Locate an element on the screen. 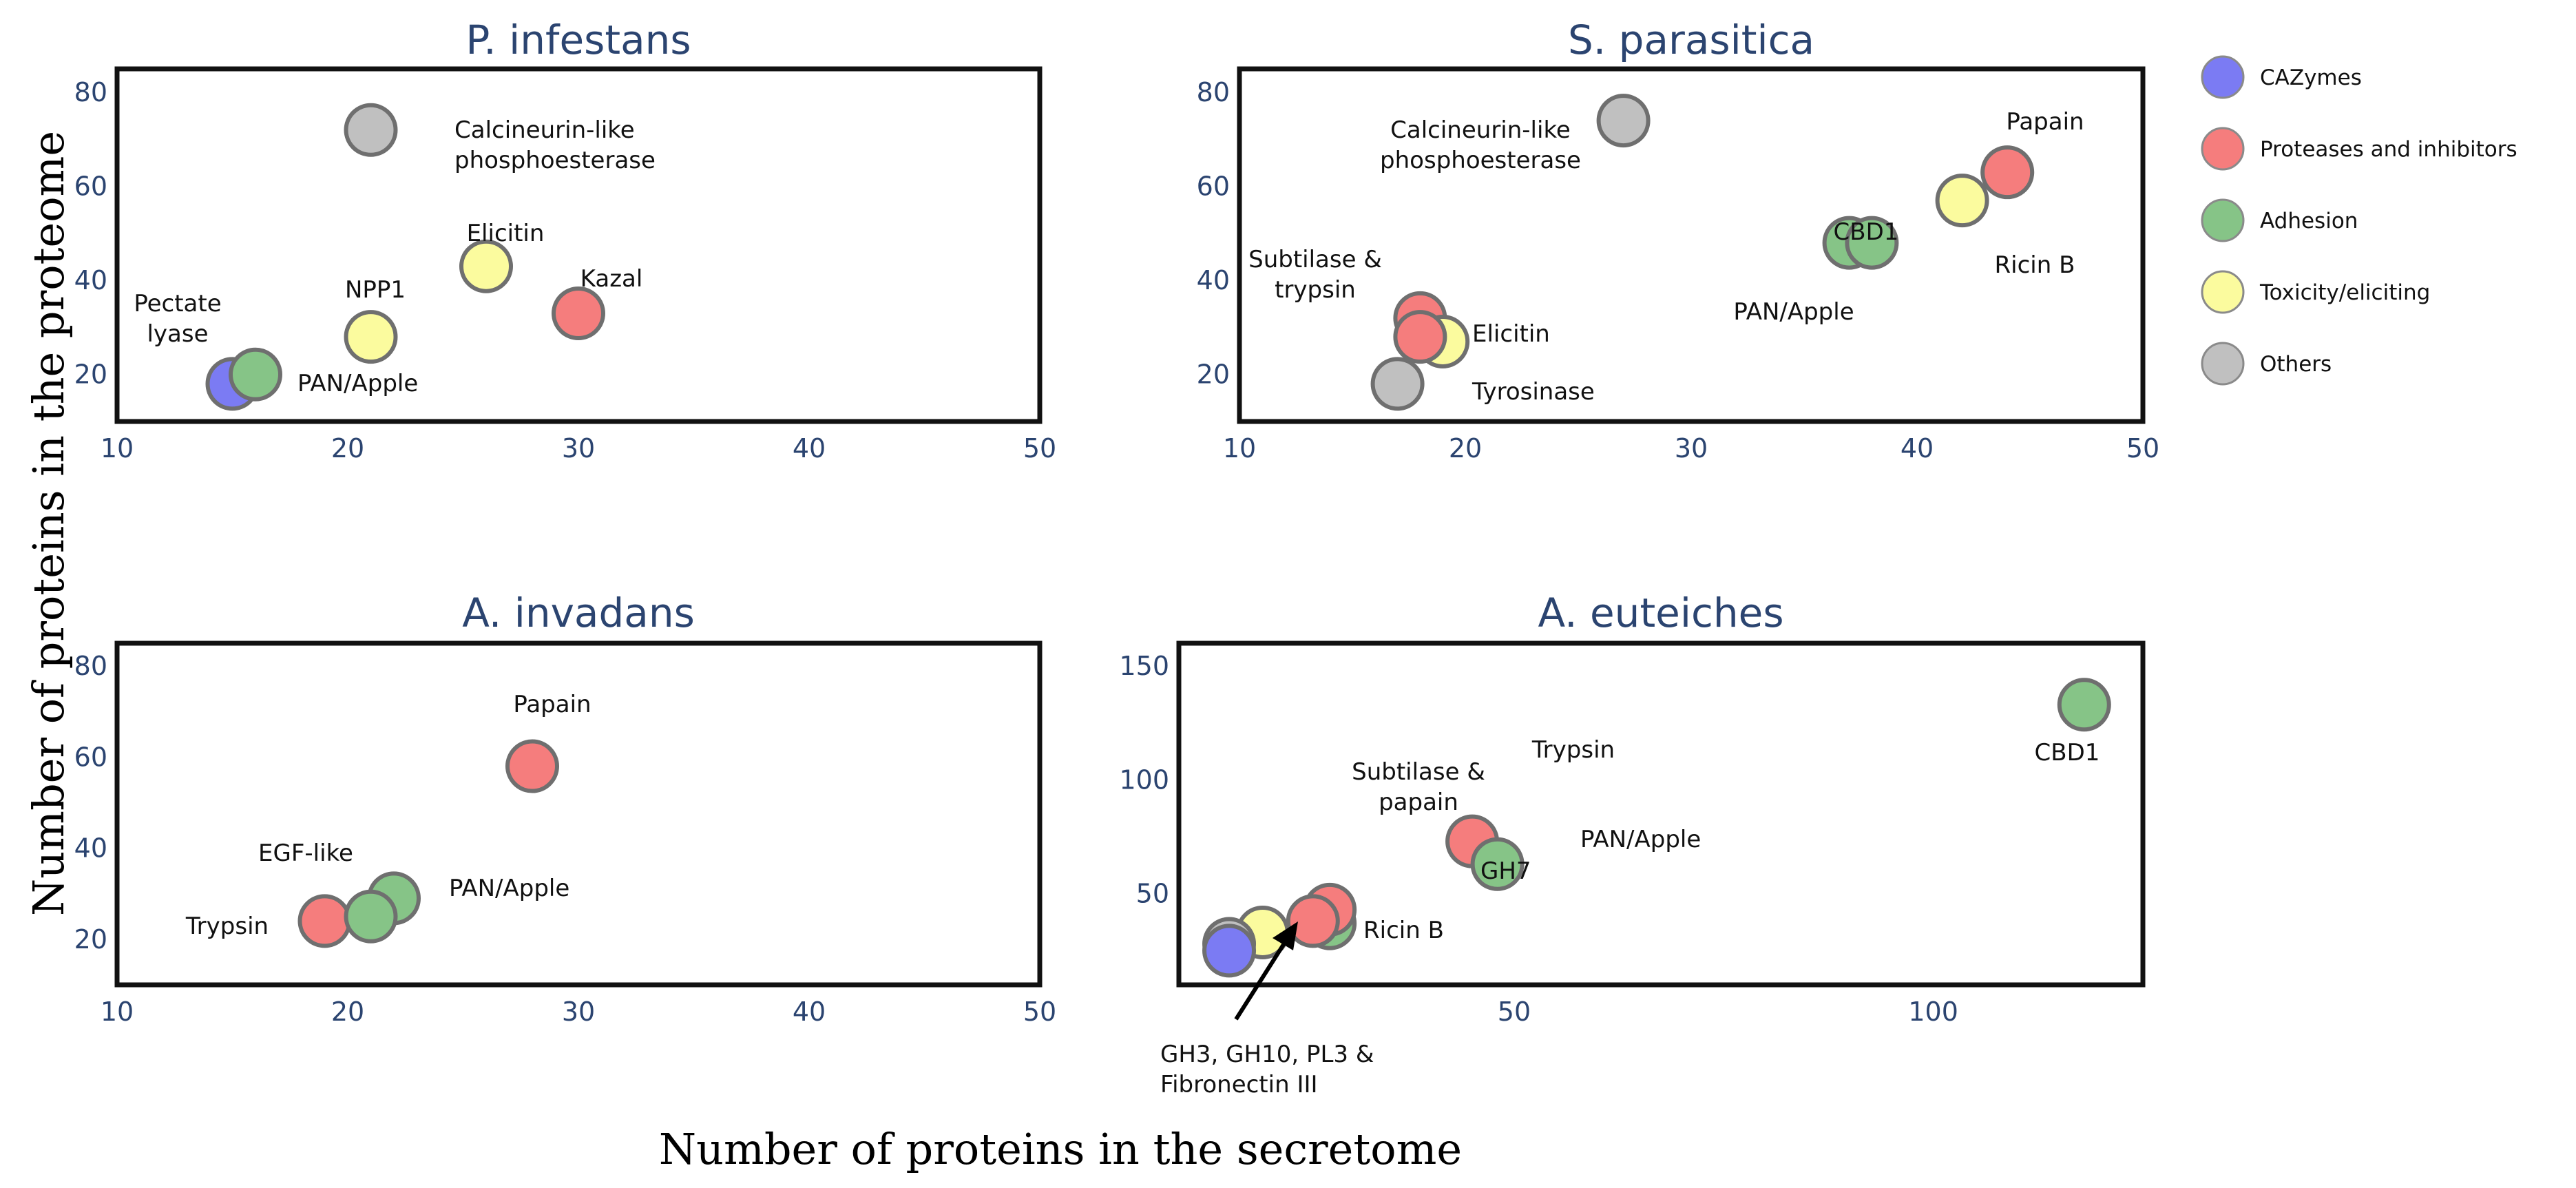 The image size is (2576, 1188). point-label-line: Ricin B is located at coordinates (1403, 930).